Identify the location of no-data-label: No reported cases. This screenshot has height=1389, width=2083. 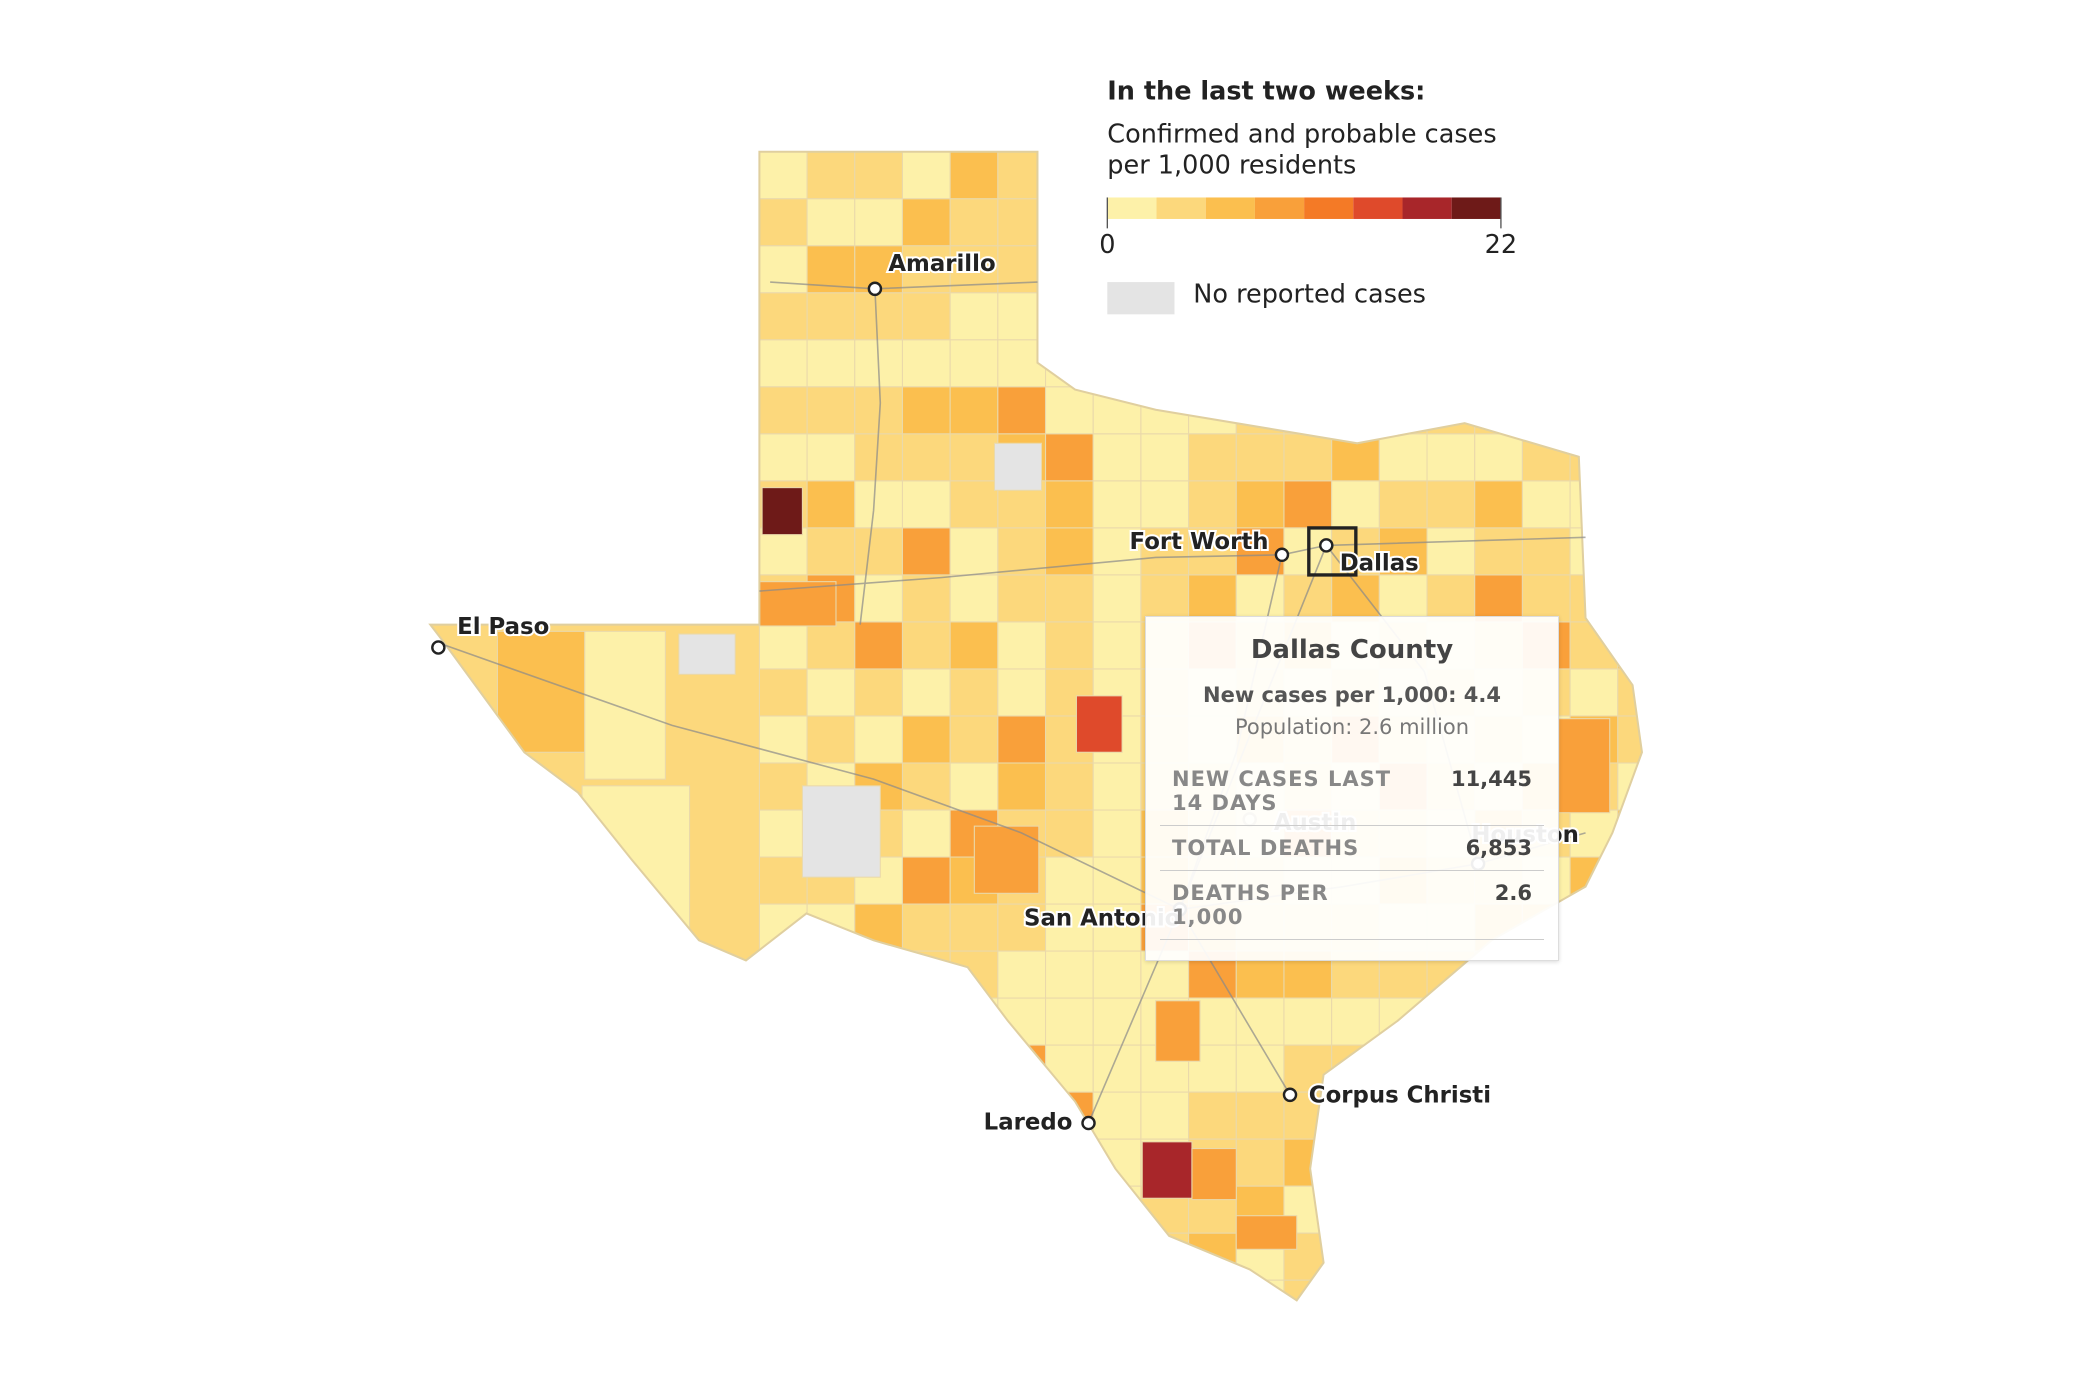
(1309, 295).